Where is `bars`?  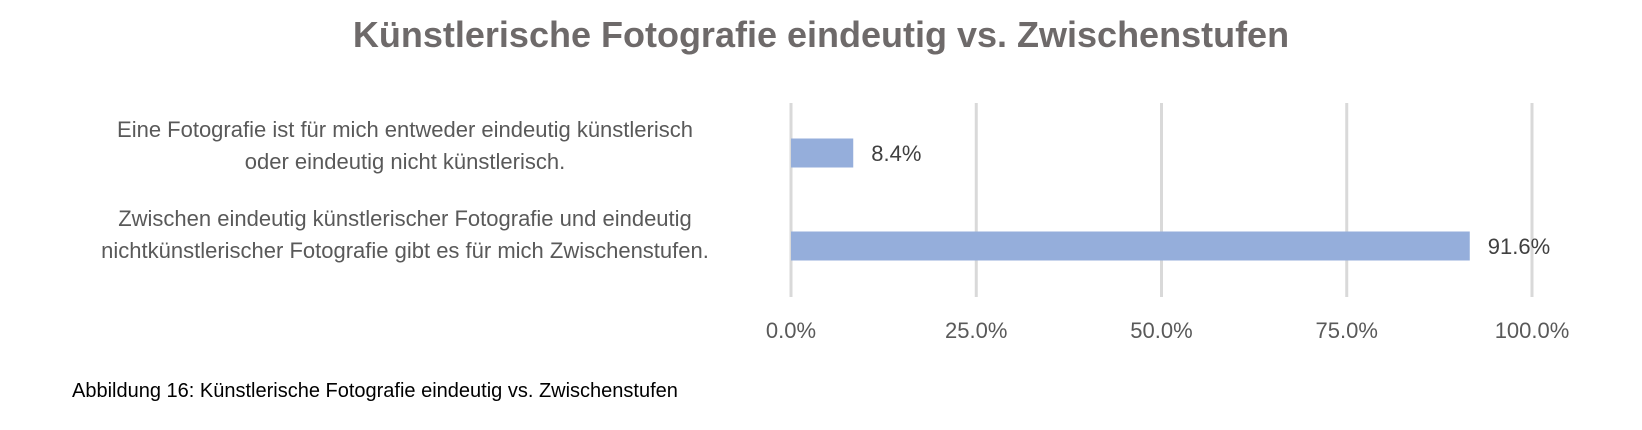 bars is located at coordinates (1130, 199).